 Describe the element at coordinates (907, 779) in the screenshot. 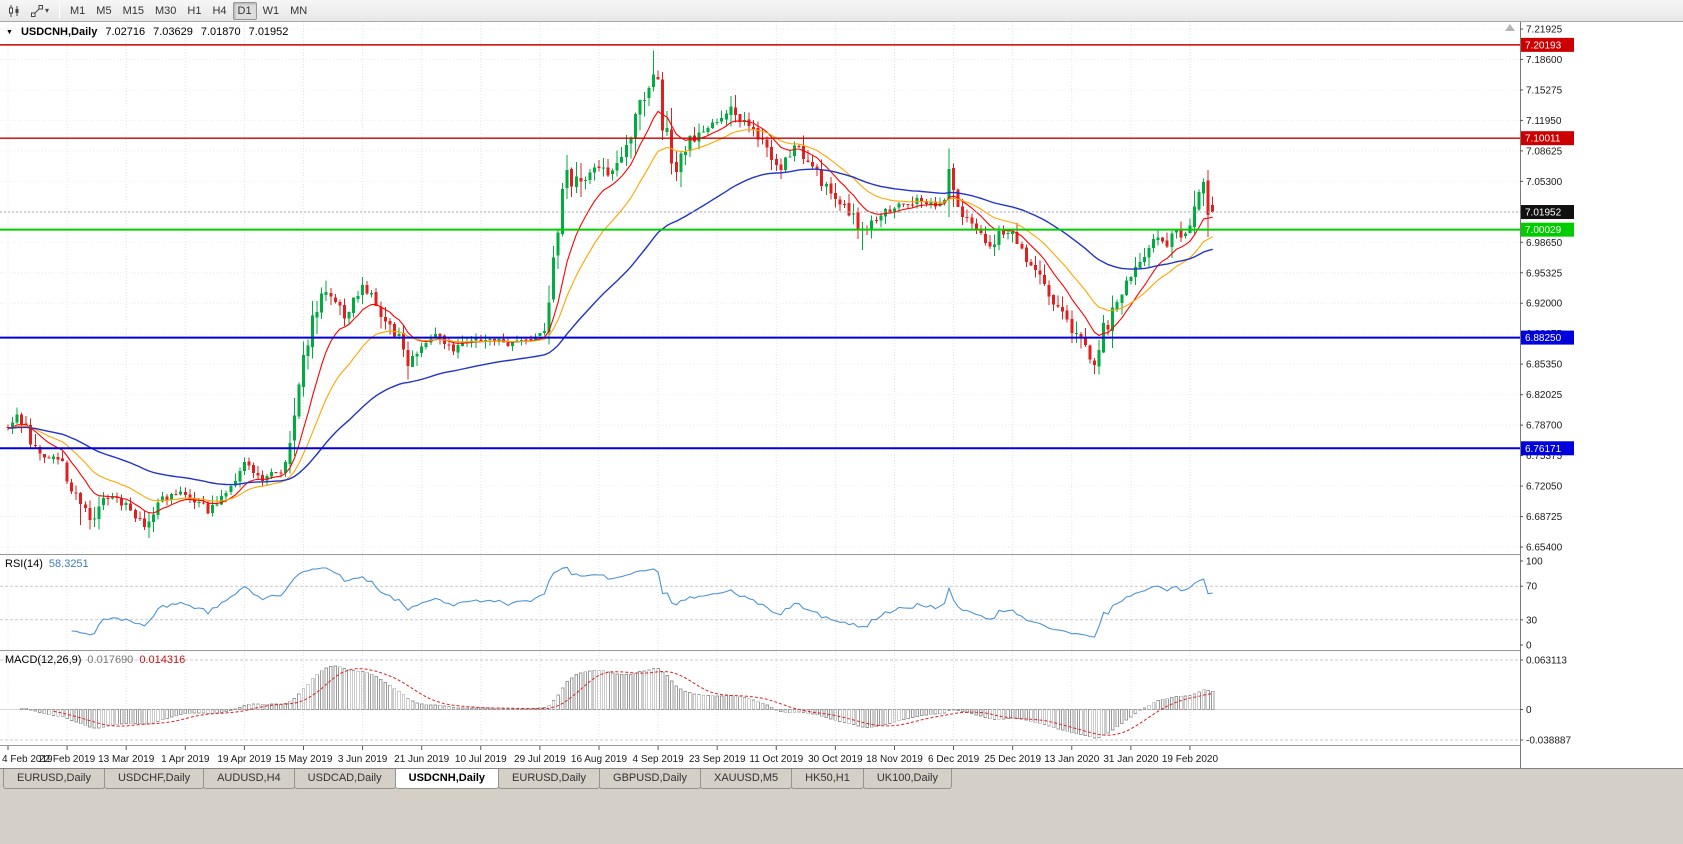

I see `chart-tab-9-uk100-daily: UK100,Daily` at that location.